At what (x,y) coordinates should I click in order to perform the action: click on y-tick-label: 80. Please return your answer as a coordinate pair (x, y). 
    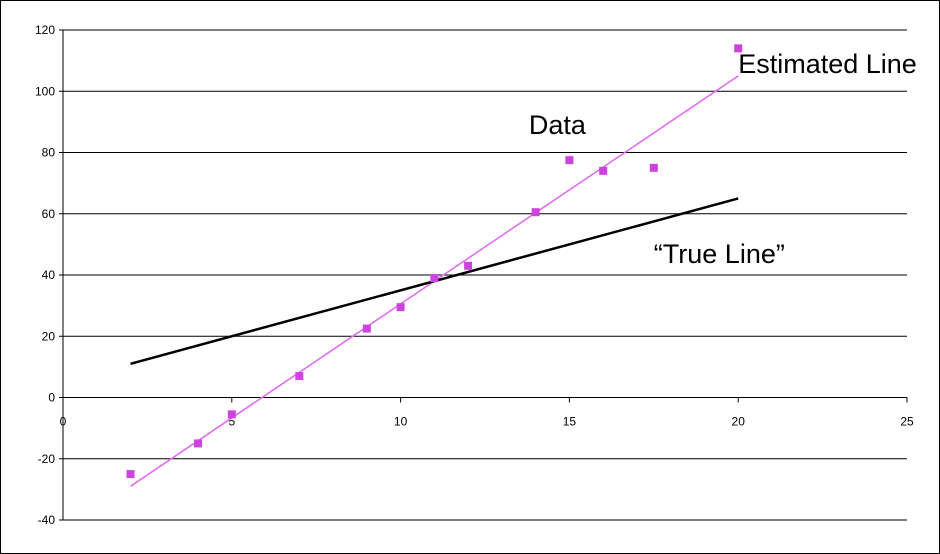
    Looking at the image, I should click on (49, 153).